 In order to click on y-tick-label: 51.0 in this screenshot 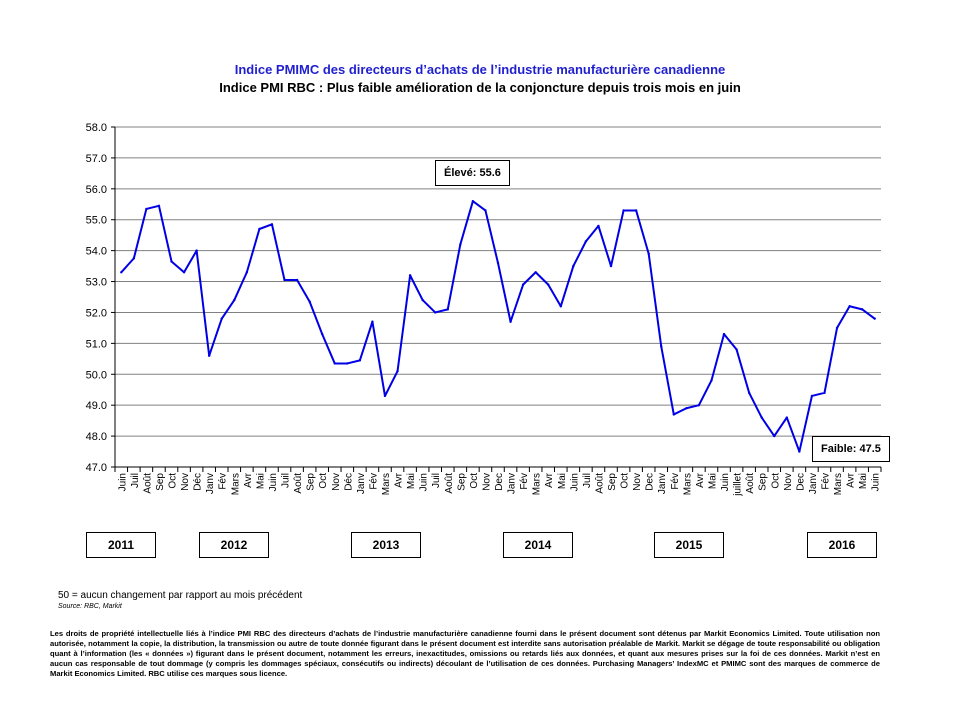, I will do `click(96, 344)`.